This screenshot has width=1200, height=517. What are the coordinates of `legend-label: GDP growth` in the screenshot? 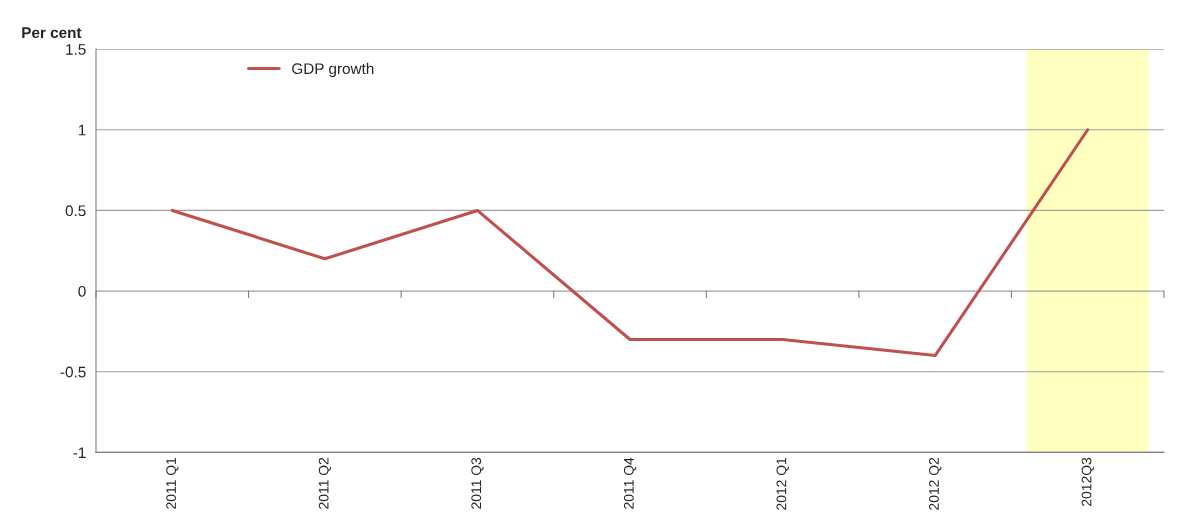 It's located at (333, 70).